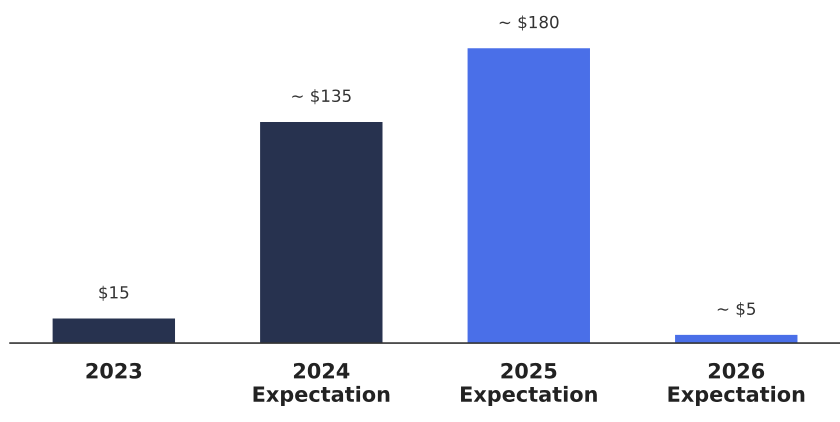 This screenshot has width=840, height=422. Describe the element at coordinates (529, 384) in the screenshot. I see `x-tick-label: 2025 Expectation` at that location.